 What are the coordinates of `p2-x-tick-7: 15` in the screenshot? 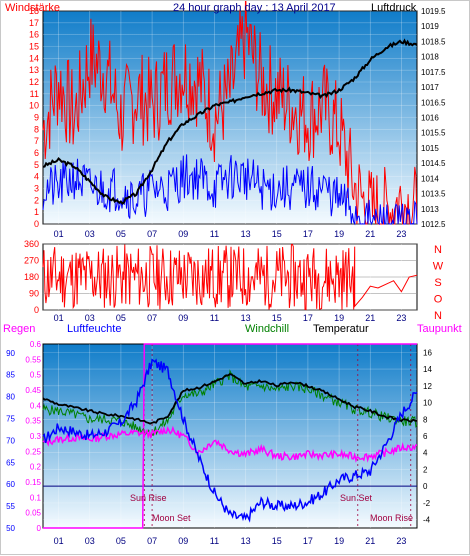 It's located at (277, 318).